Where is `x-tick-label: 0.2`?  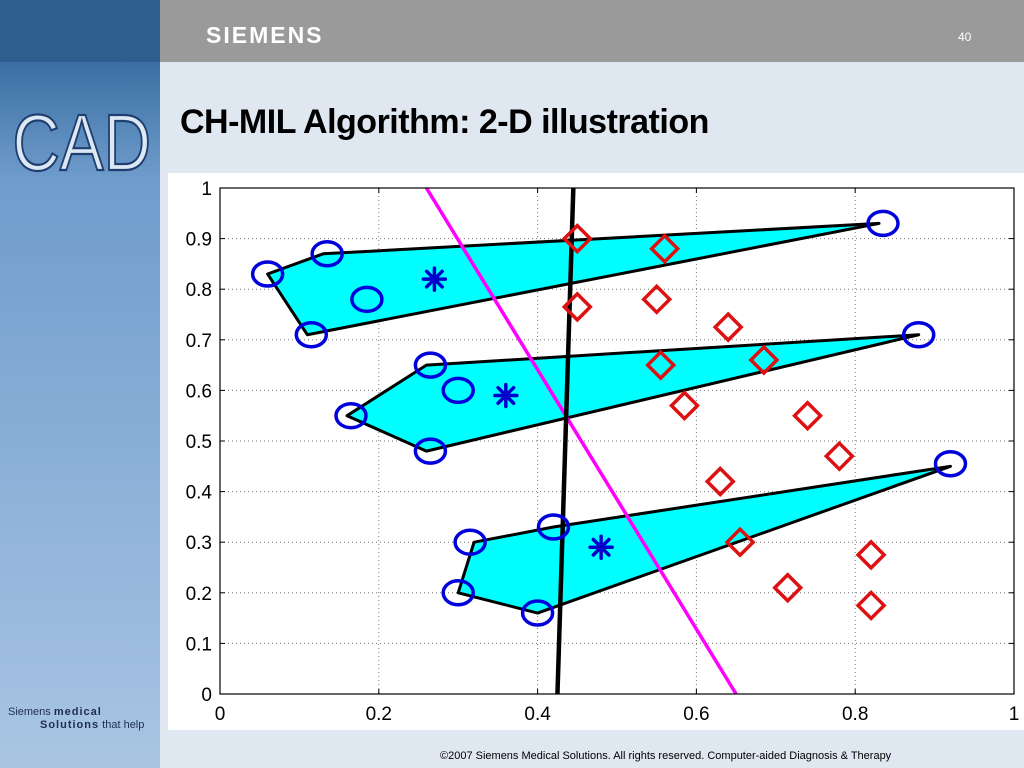 x-tick-label: 0.2 is located at coordinates (379, 714).